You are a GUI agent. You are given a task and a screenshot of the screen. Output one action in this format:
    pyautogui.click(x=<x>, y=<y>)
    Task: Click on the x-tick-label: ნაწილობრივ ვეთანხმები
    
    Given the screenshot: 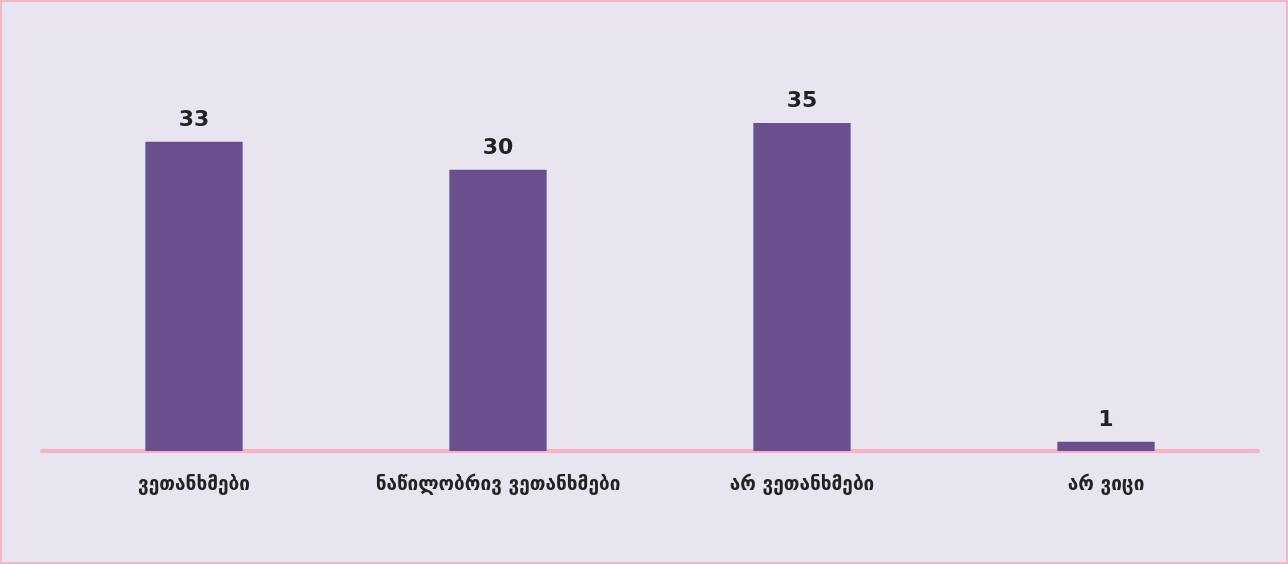 What is the action you would take?
    pyautogui.click(x=498, y=483)
    